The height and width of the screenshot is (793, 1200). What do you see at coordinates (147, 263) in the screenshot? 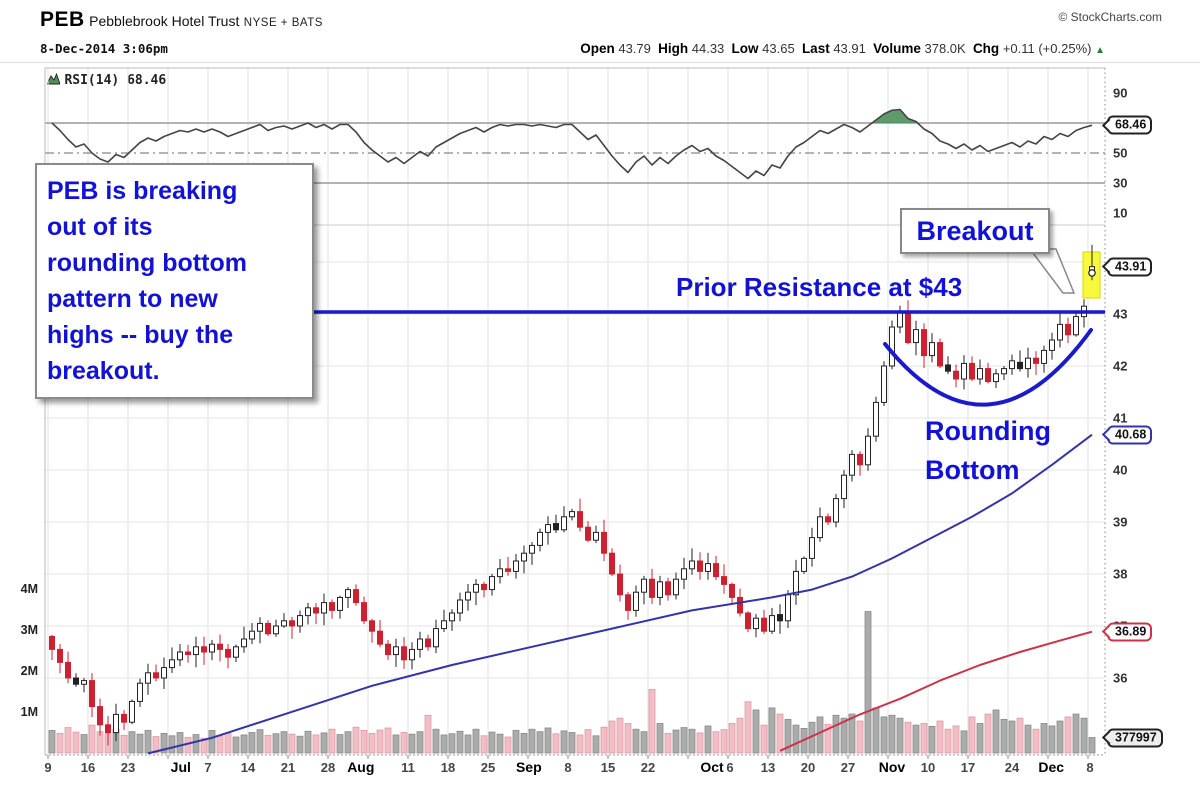
I see `note-line: rounding bottom` at bounding box center [147, 263].